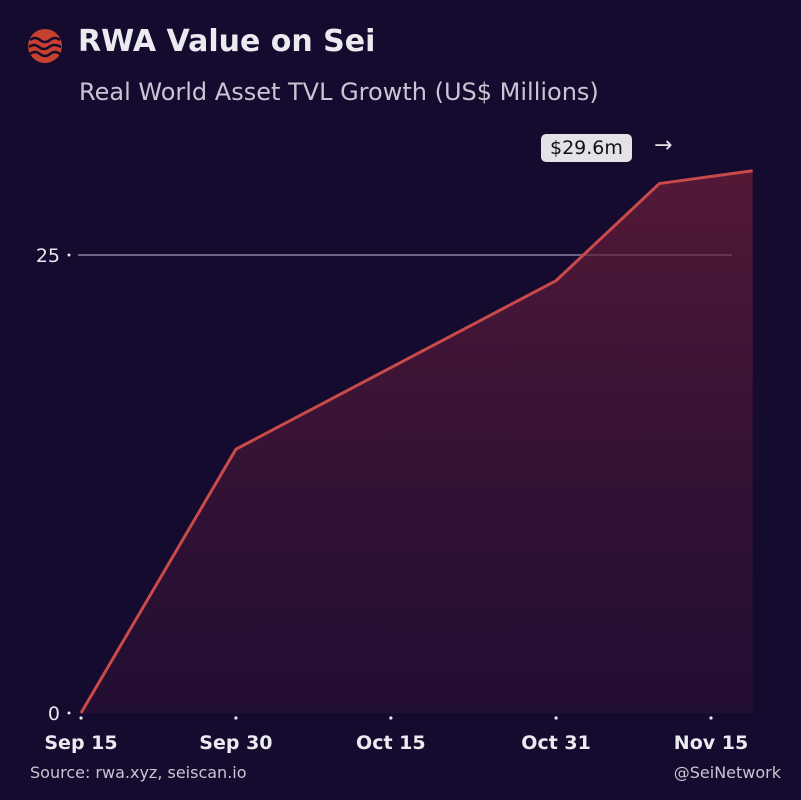  What do you see at coordinates (48, 256) in the screenshot?
I see `y-tick-label: 25` at bounding box center [48, 256].